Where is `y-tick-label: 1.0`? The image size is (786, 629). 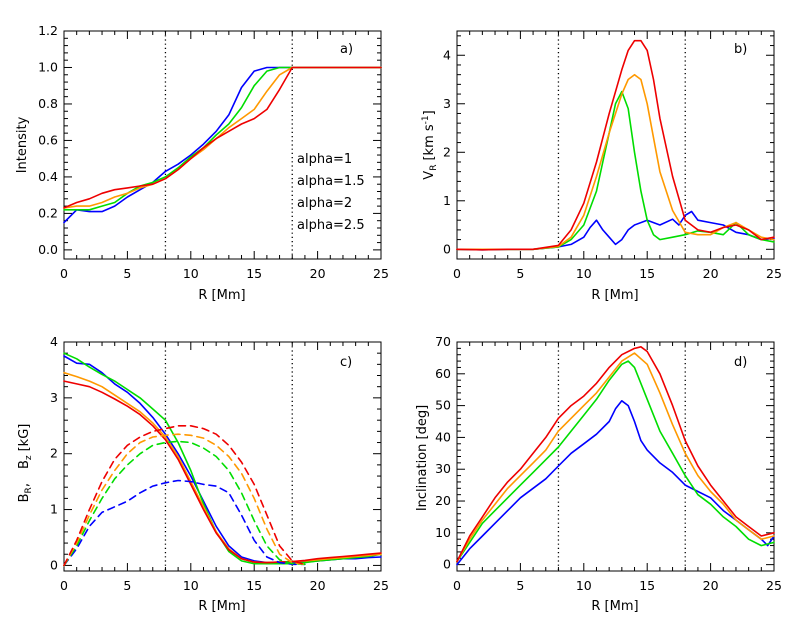 y-tick-label: 1.0 is located at coordinates (48, 66).